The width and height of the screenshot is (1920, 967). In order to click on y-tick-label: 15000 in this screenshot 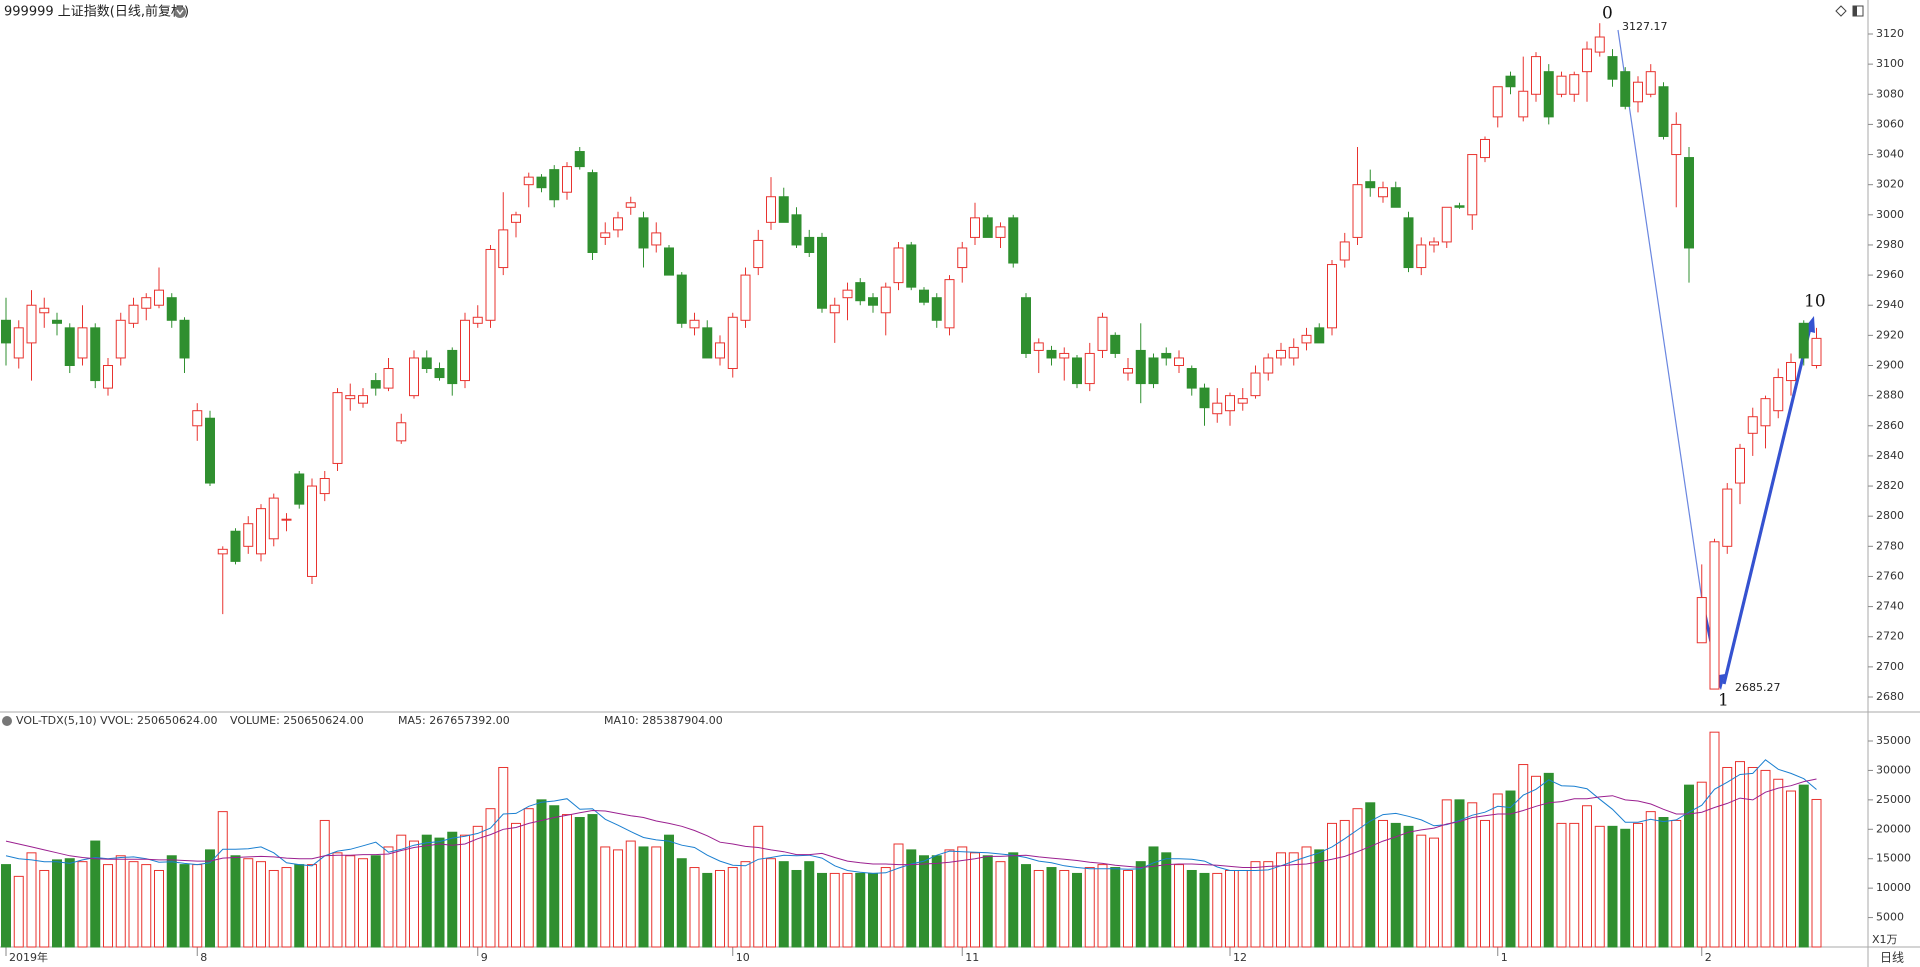, I will do `click(1893, 858)`.